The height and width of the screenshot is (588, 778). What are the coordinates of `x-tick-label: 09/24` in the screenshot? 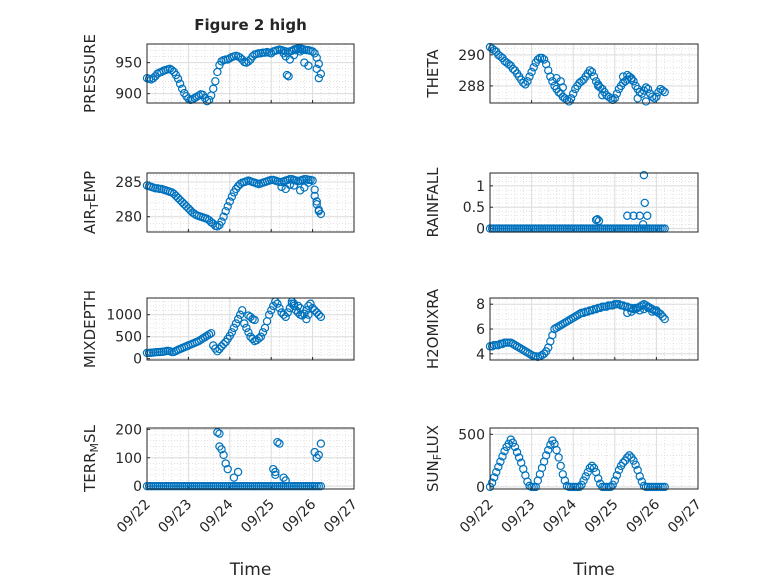 It's located at (560, 516).